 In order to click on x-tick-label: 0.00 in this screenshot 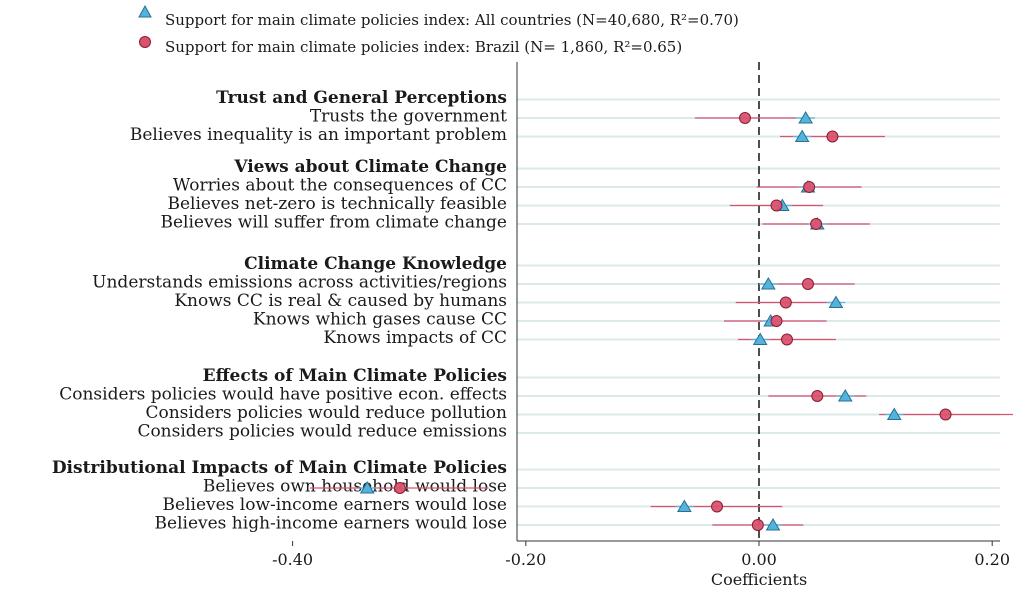, I will do `click(759, 559)`.